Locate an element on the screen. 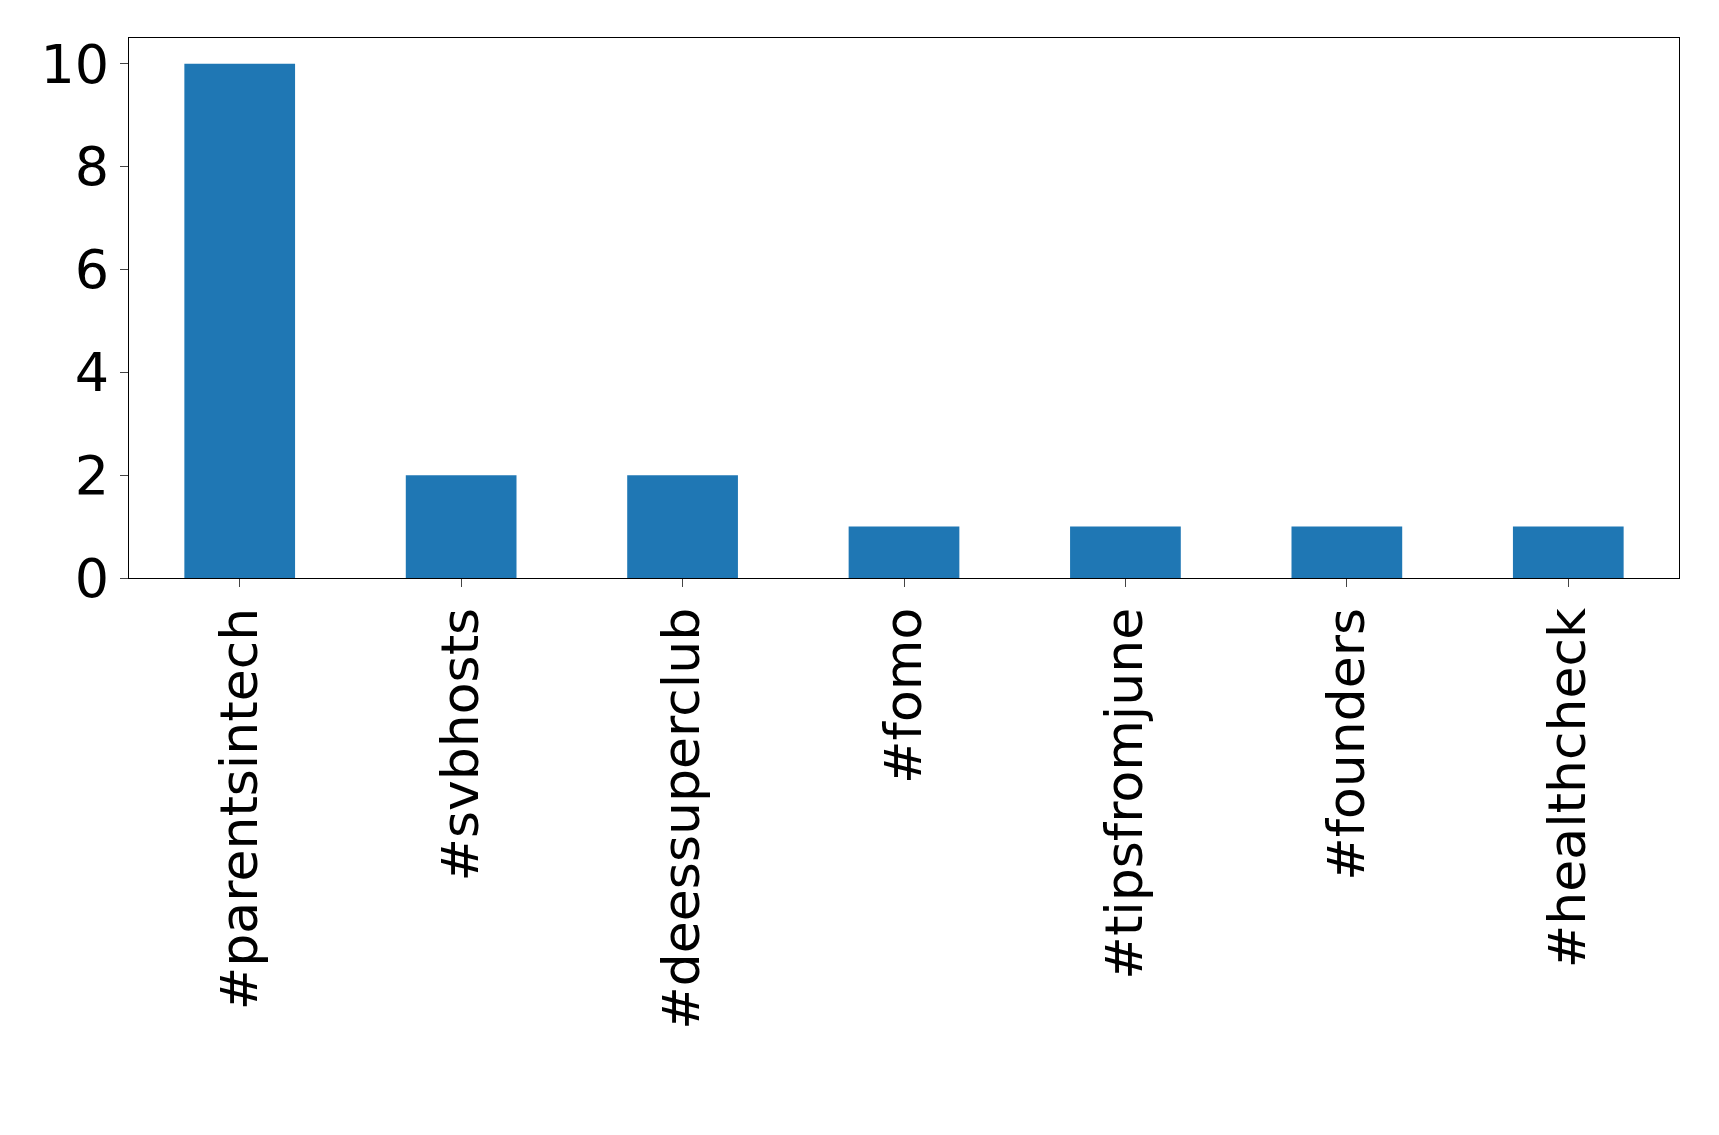  y-tick-label: 0 is located at coordinates (92, 578).